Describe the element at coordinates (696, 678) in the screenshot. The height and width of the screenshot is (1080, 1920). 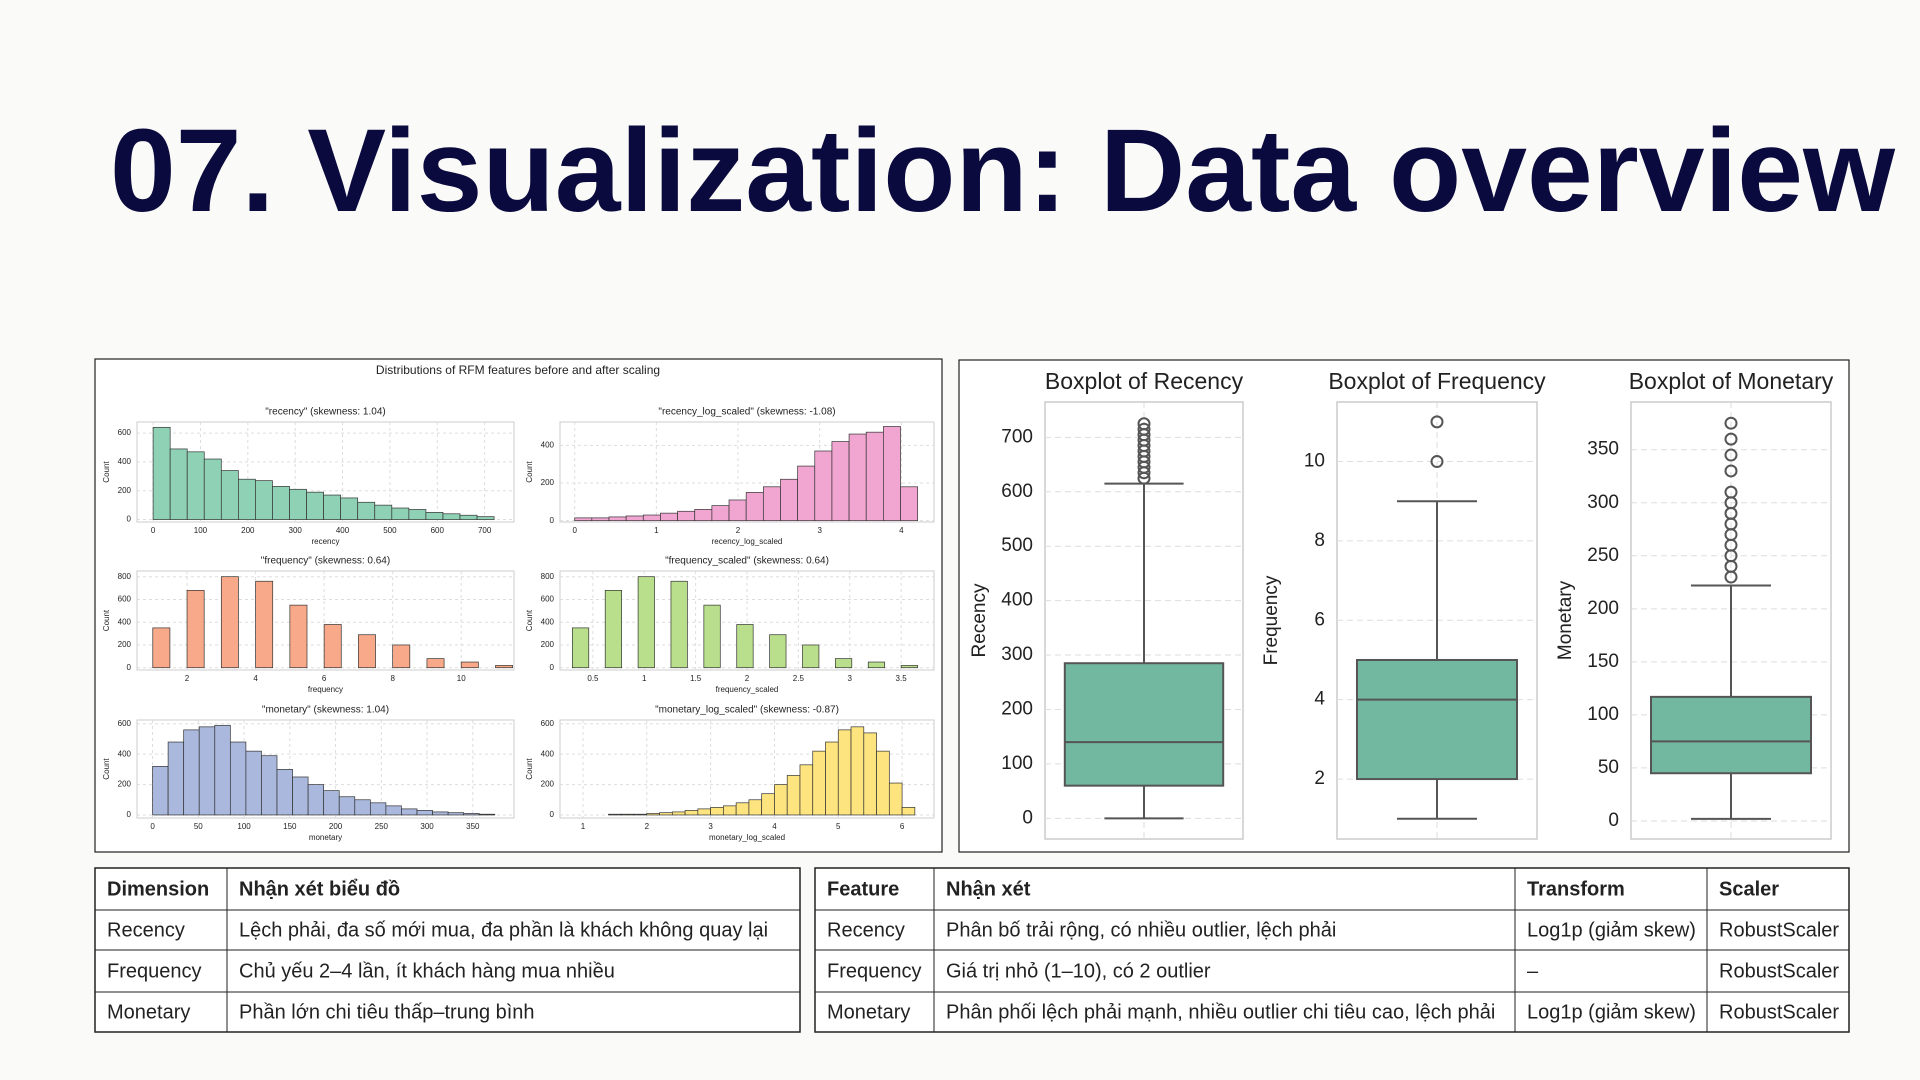
I see `x-tick-label: 1.5` at that location.